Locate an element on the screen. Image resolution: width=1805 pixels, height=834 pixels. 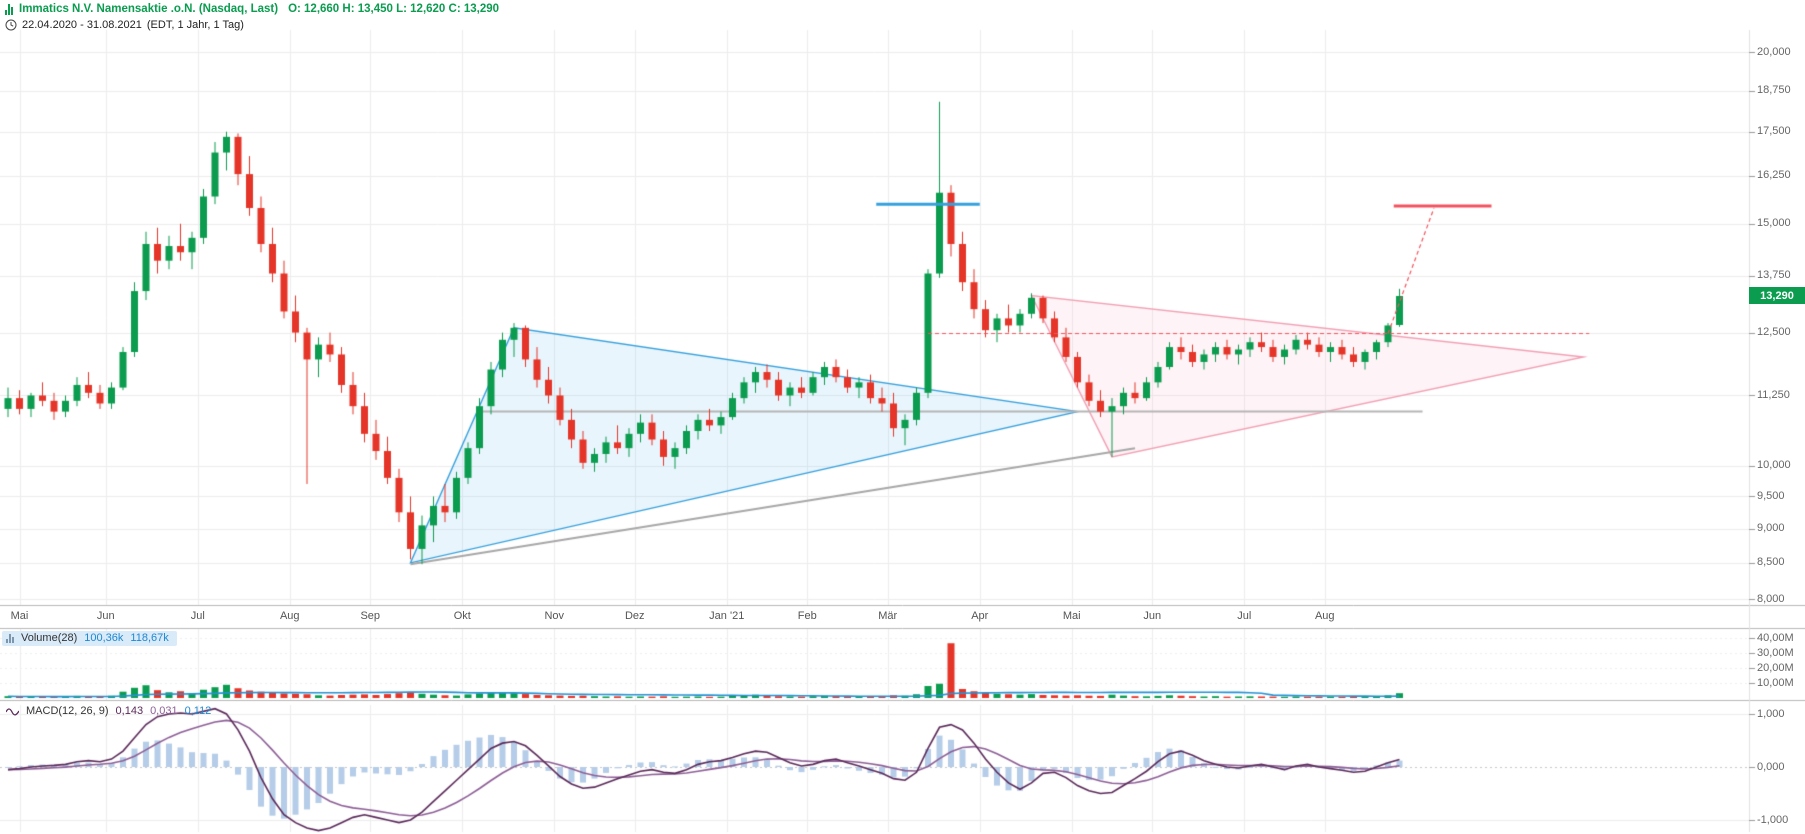
volume-bars-icon is located at coordinates (10, 638).